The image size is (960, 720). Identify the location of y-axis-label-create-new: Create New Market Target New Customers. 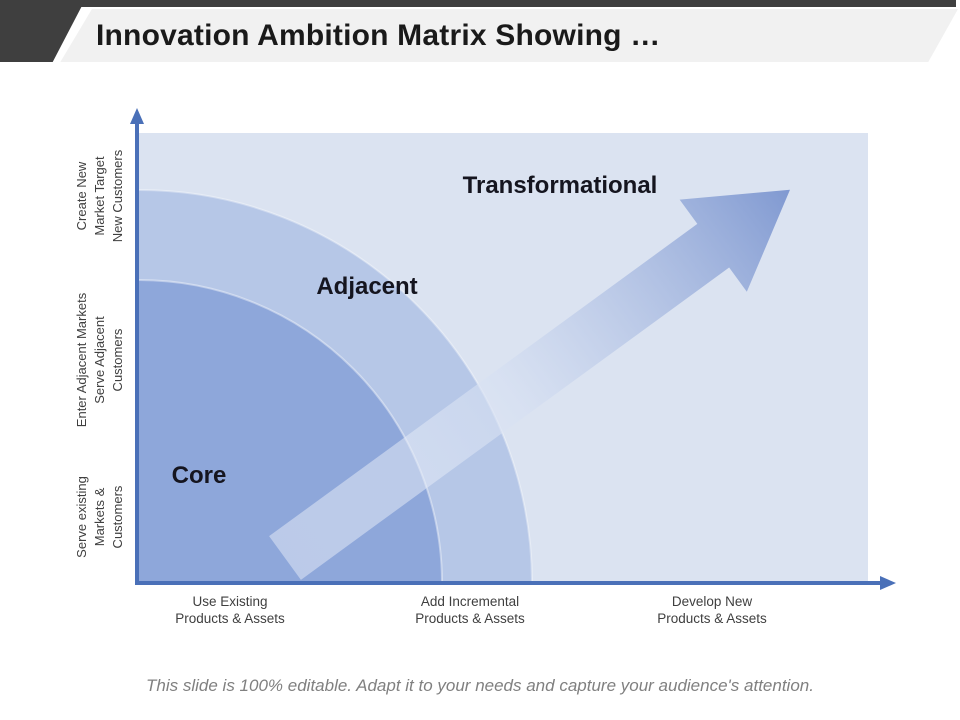
(100, 196).